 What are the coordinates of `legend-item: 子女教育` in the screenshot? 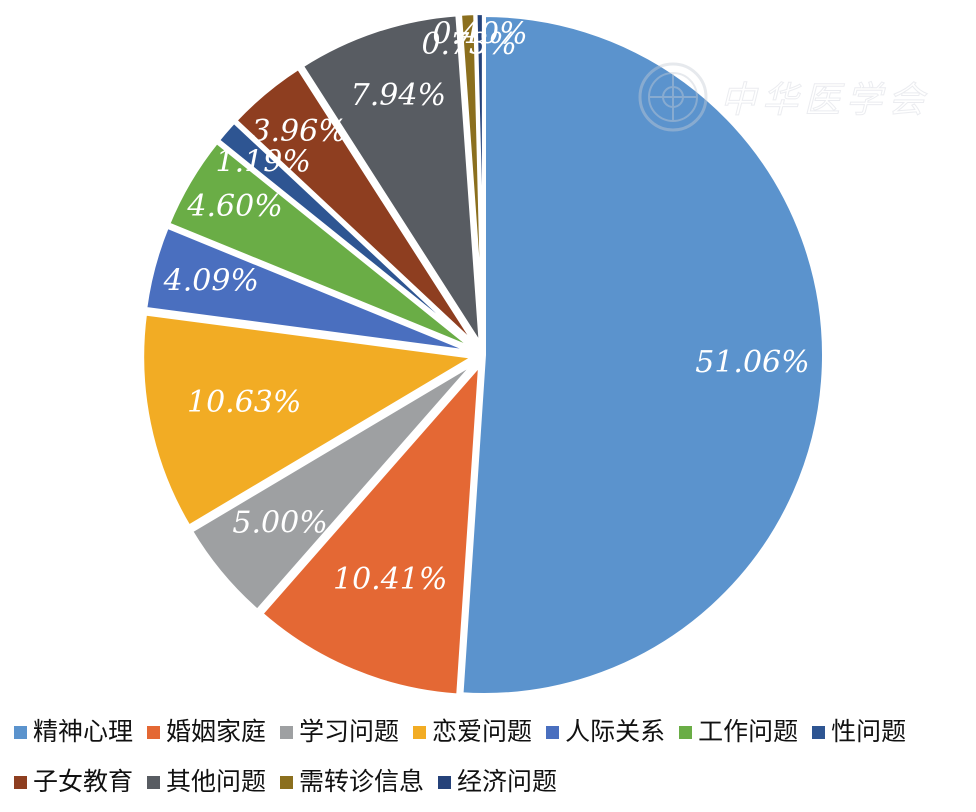 It's located at (73, 782).